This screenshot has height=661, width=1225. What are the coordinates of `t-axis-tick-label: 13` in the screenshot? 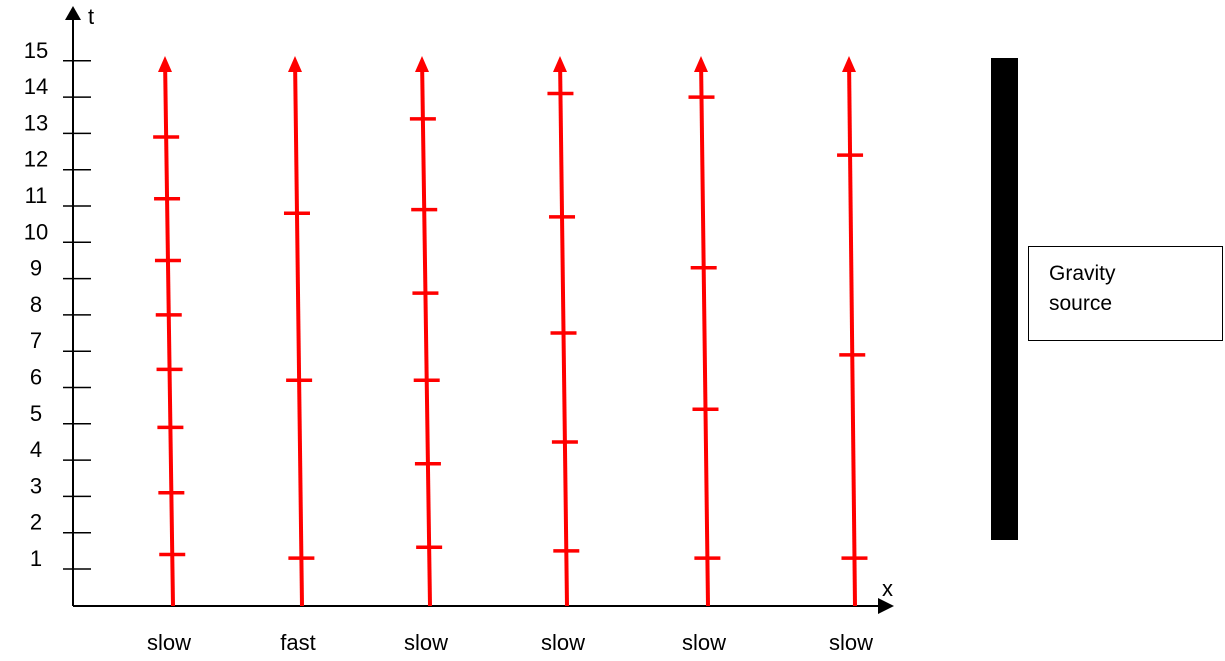 It's located at (36, 122).